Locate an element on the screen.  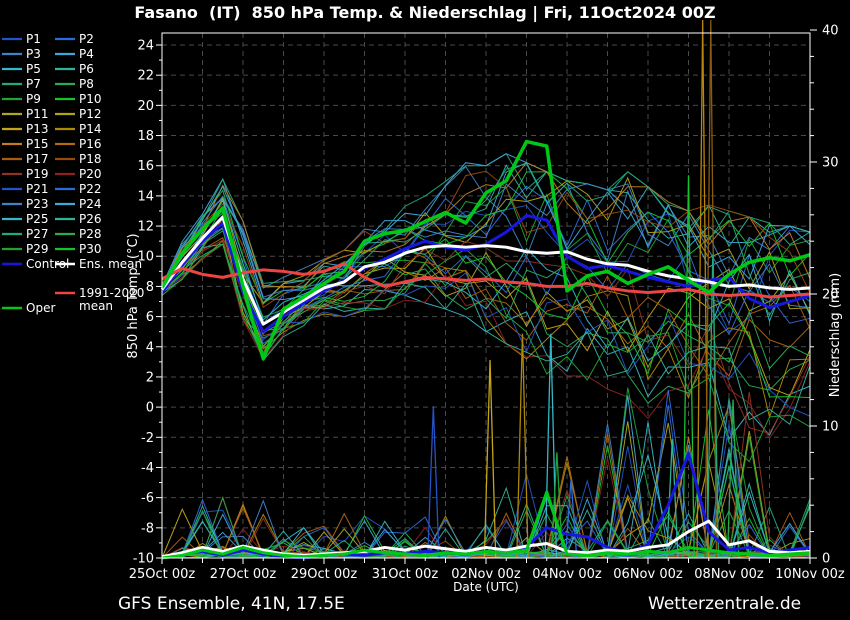
x-tick-label: 27Oct 00z is located at coordinates (243, 574).